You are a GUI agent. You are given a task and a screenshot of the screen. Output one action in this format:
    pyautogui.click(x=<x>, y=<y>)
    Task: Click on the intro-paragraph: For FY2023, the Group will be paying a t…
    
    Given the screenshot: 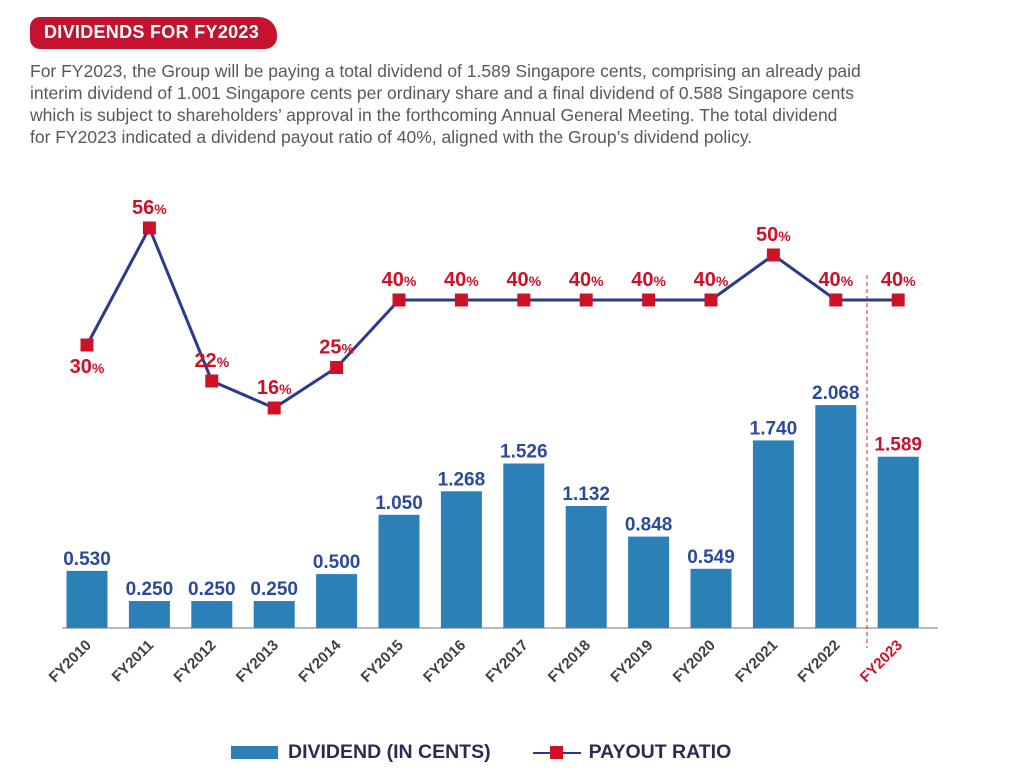 What is the action you would take?
    pyautogui.click(x=445, y=104)
    